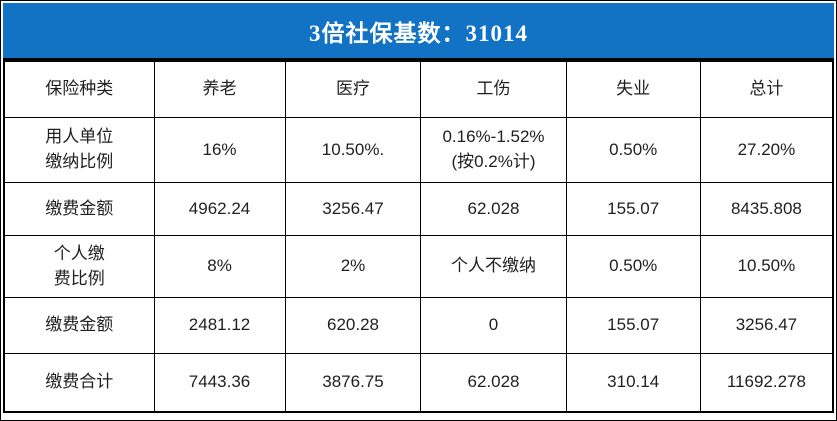 This screenshot has height=421, width=837. I want to click on col-header-insurance-type: 保险种类, so click(79, 89).